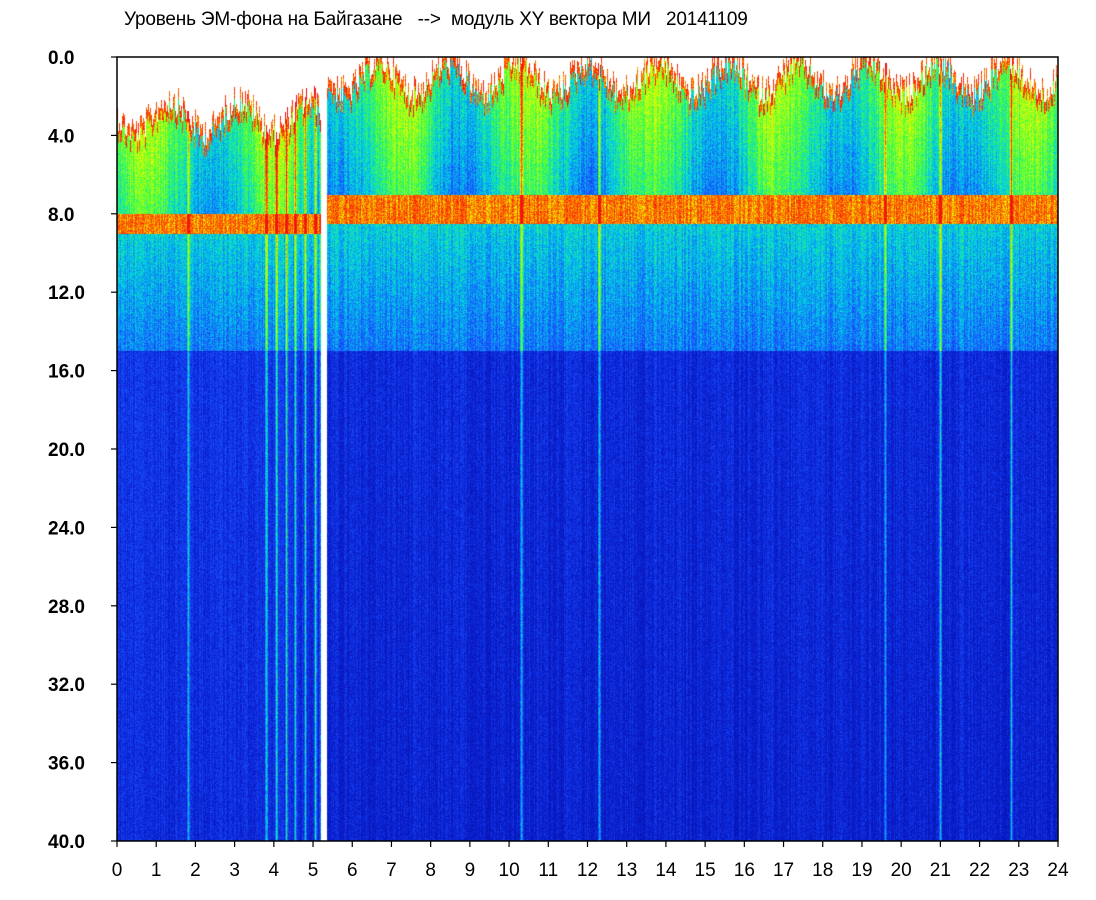  I want to click on y-tick-label: 20.0, so click(66, 450).